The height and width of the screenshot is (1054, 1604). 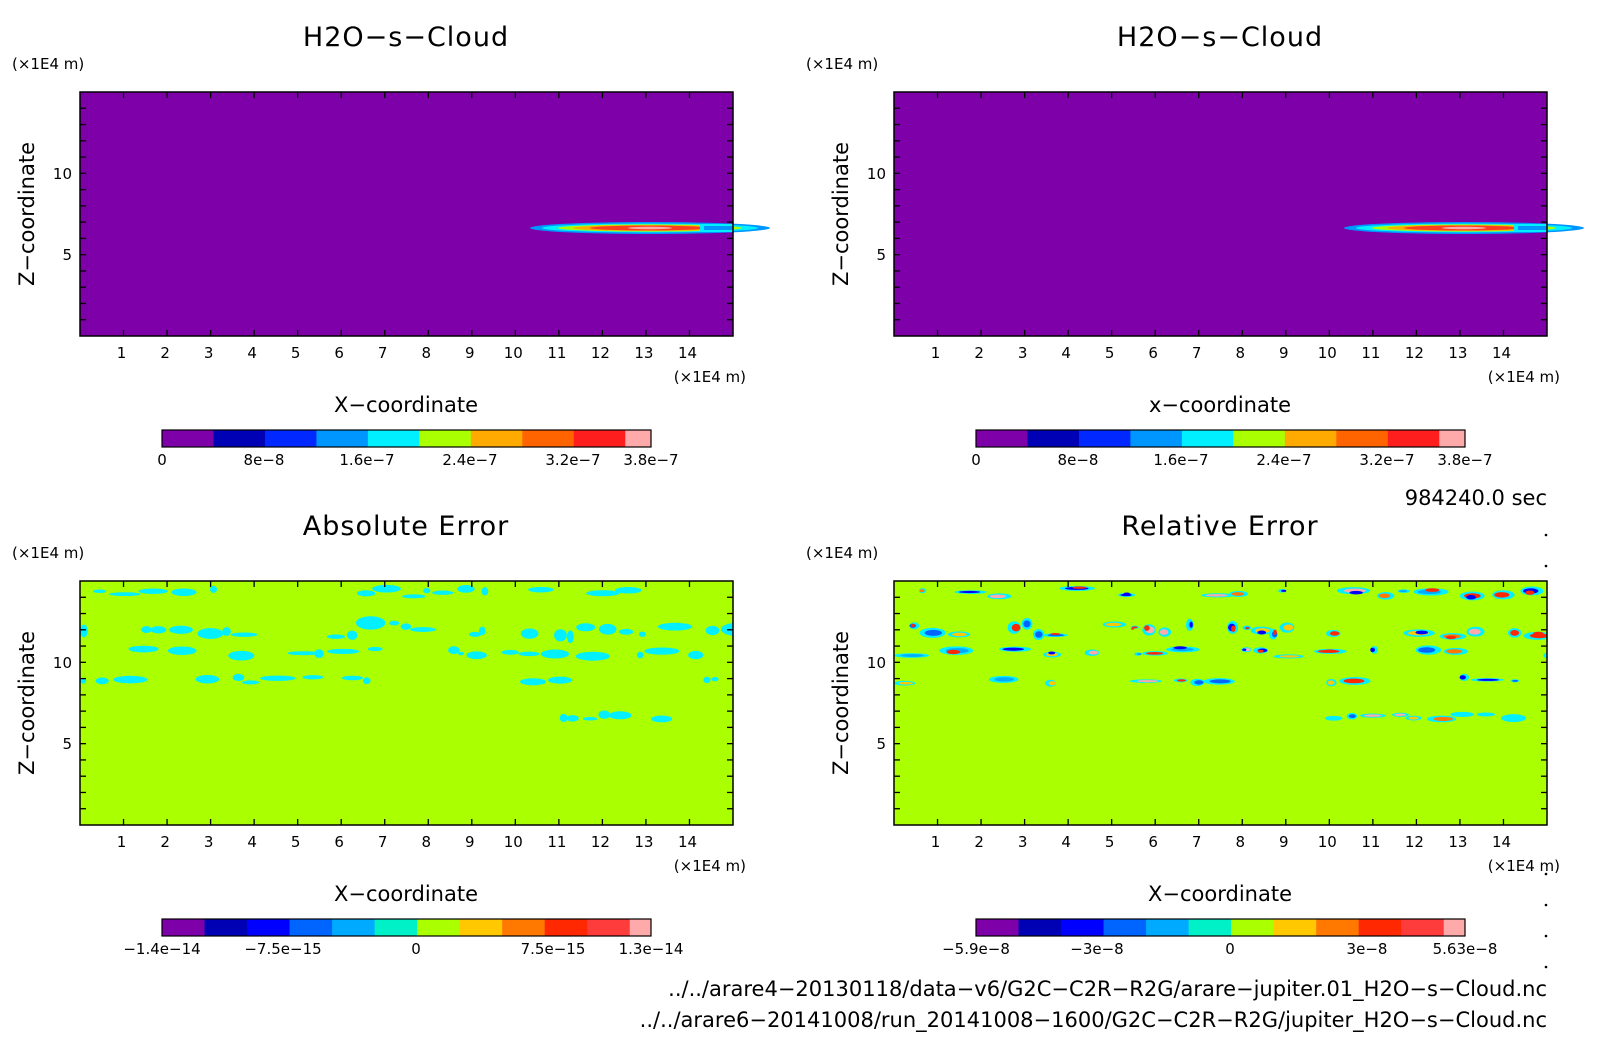 What do you see at coordinates (406, 37) in the screenshot?
I see `panel-title: H2O−s−Cloud` at bounding box center [406, 37].